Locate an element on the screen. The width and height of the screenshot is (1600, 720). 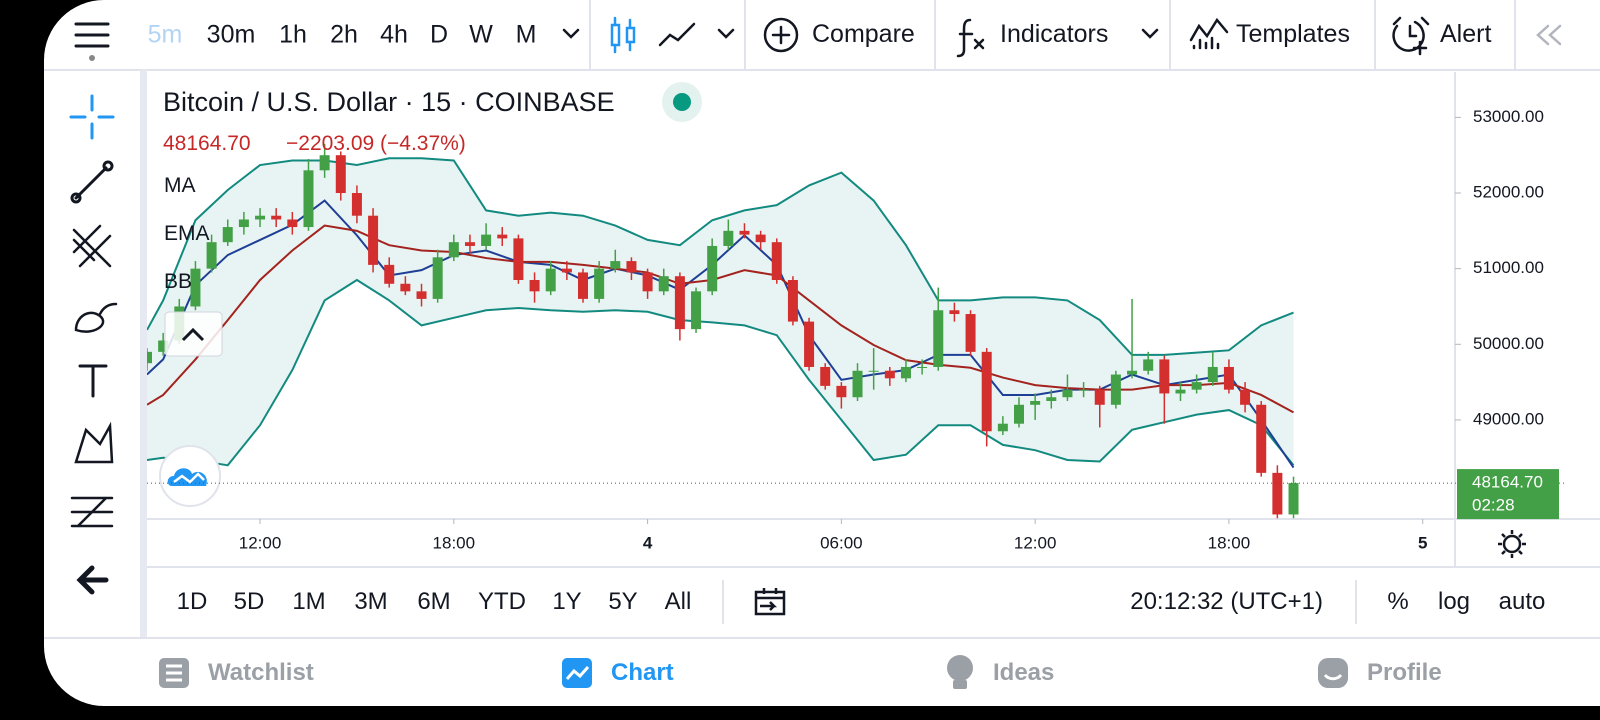
alert-label: Alert is located at coordinates (1466, 34).